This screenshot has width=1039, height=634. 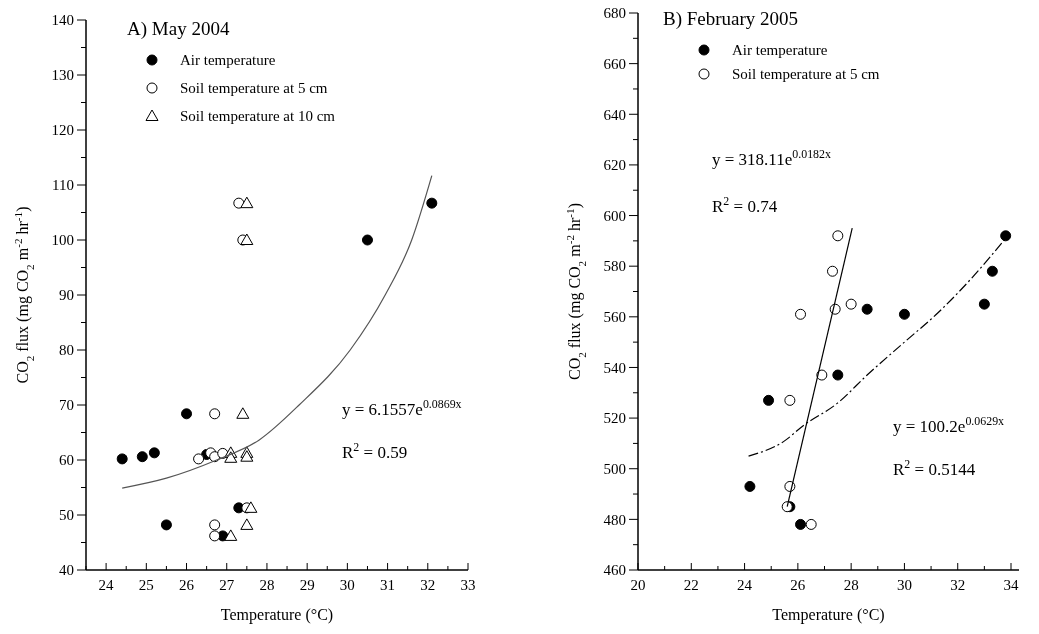 What do you see at coordinates (388, 585) in the screenshot?
I see `x-tick-label: 31` at bounding box center [388, 585].